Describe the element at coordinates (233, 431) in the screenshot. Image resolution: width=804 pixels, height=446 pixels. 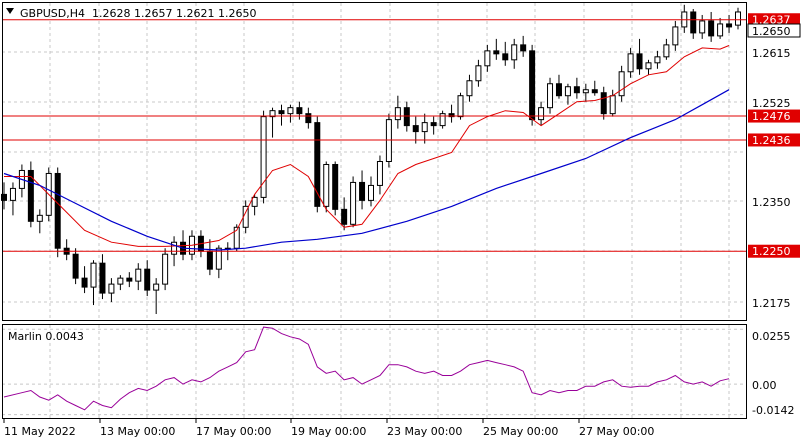
I see `time-label: 17 May 00:00` at that location.